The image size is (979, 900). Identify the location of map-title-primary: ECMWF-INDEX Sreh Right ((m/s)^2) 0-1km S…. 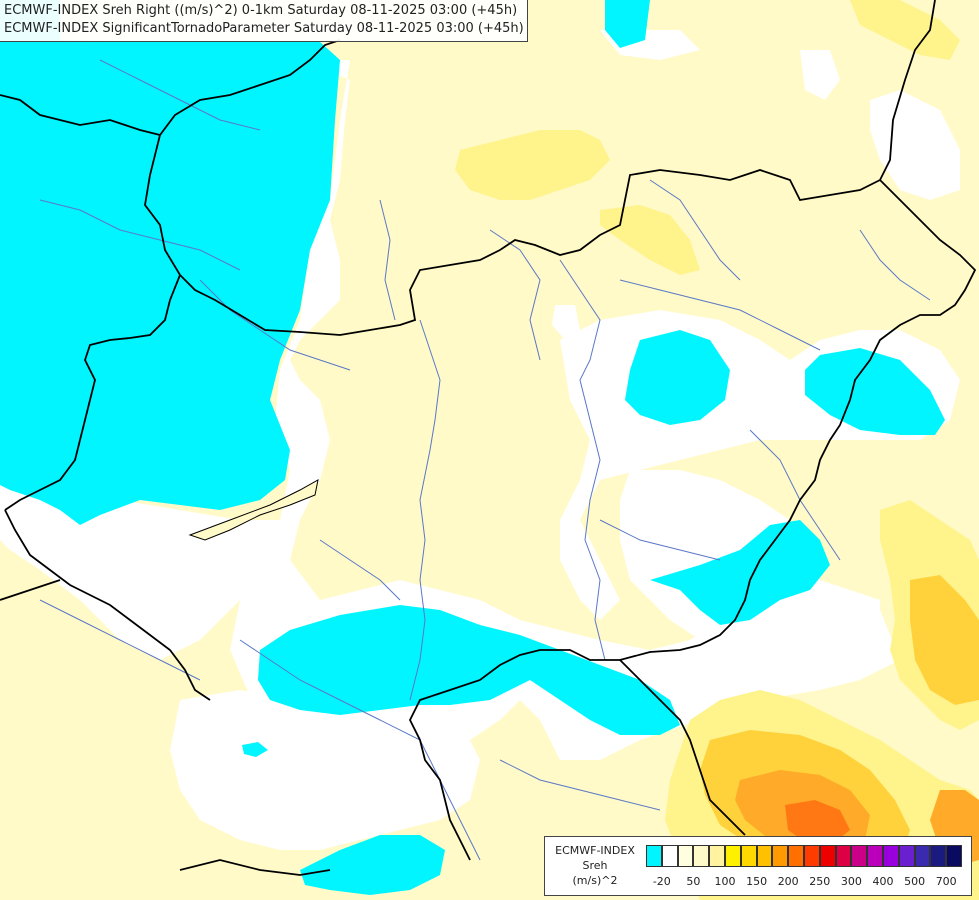
(261, 10).